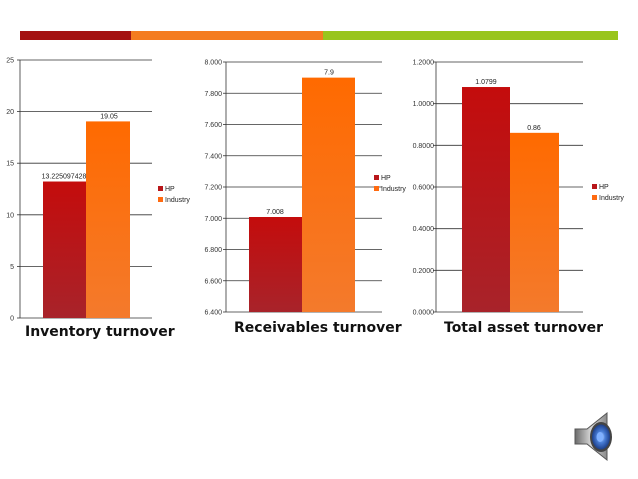 The width and height of the screenshot is (638, 479). Describe the element at coordinates (424, 271) in the screenshot. I see `y-tick-label: 0.2000` at that location.